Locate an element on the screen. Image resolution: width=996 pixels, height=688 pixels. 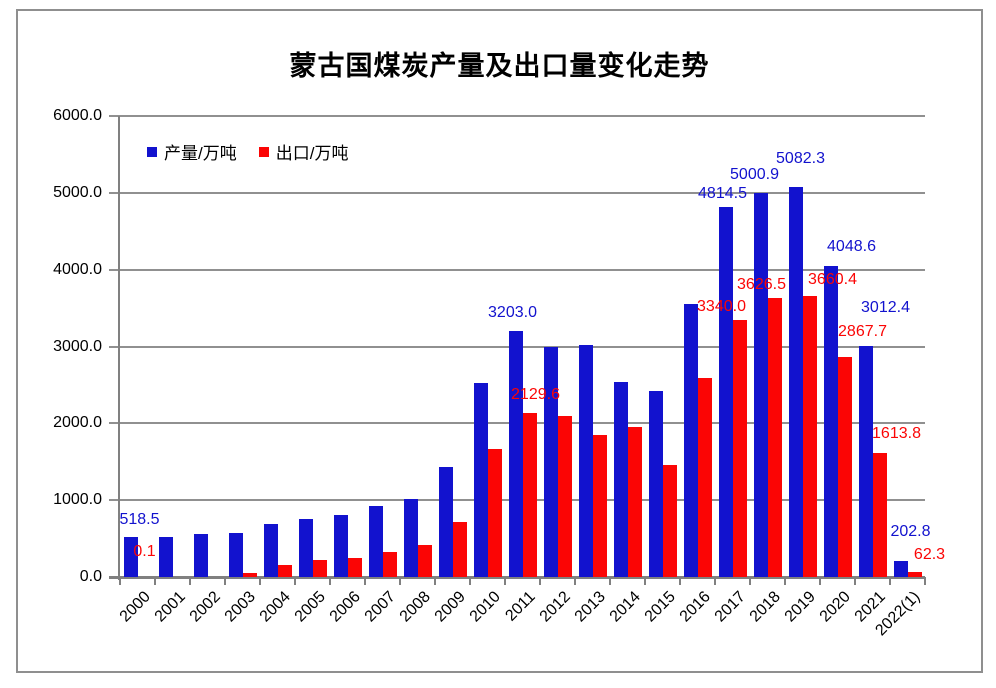
bar-export-2016 is located at coordinates (704, 477).